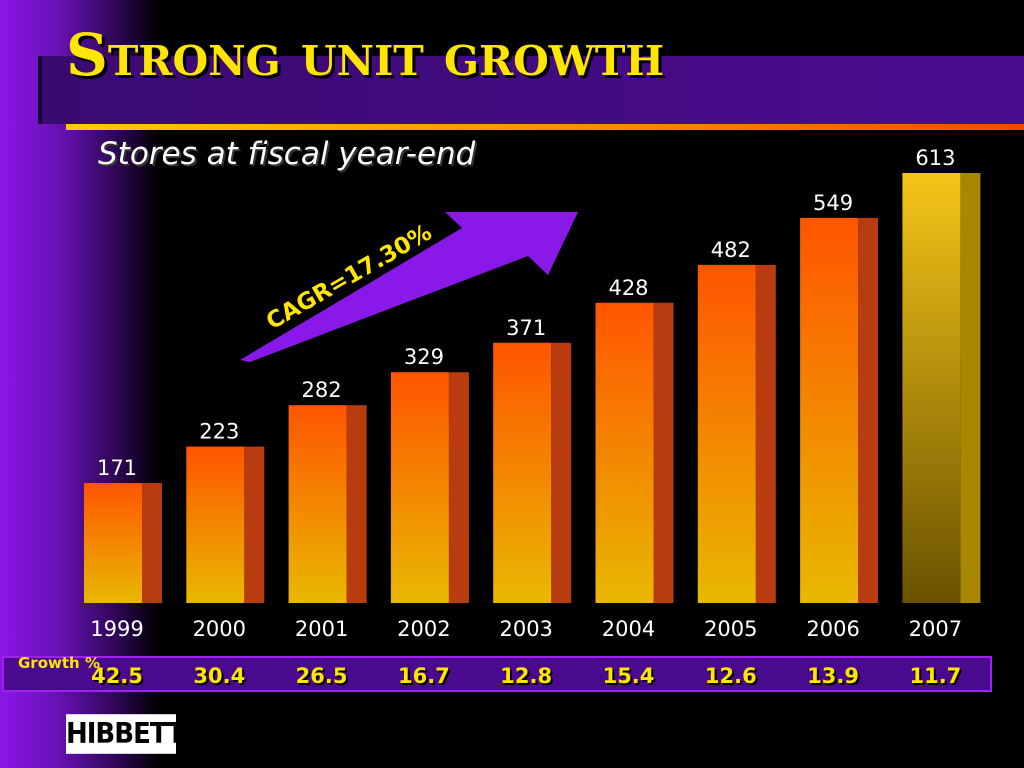 Image resolution: width=1024 pixels, height=768 pixels. What do you see at coordinates (832, 629) in the screenshot?
I see `tick-label-2006: 2006` at bounding box center [832, 629].